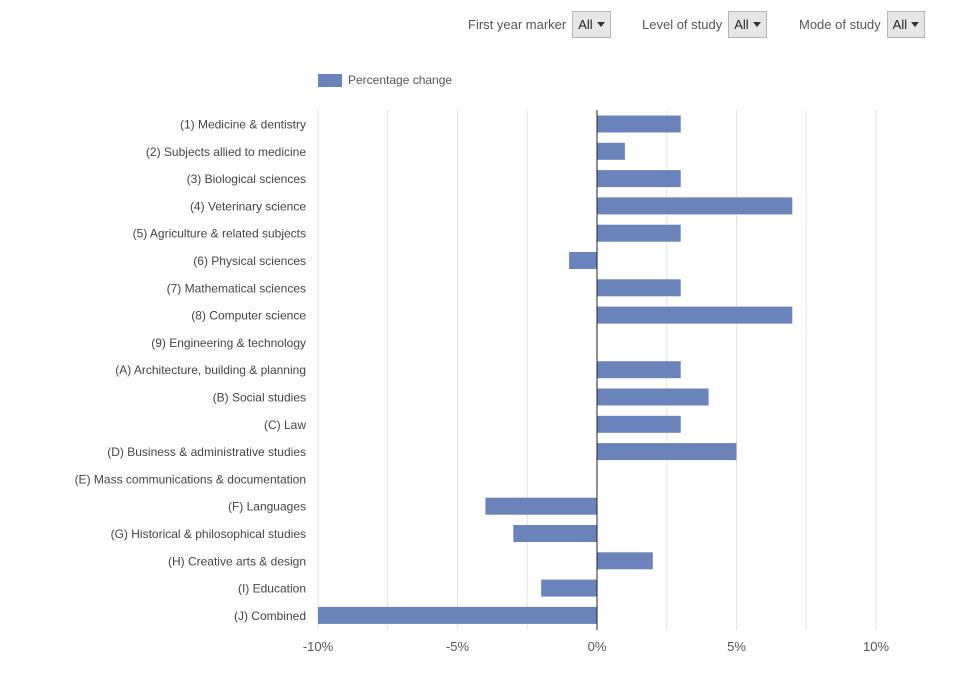 The height and width of the screenshot is (685, 953). I want to click on category-label: (C) Law, so click(285, 425).